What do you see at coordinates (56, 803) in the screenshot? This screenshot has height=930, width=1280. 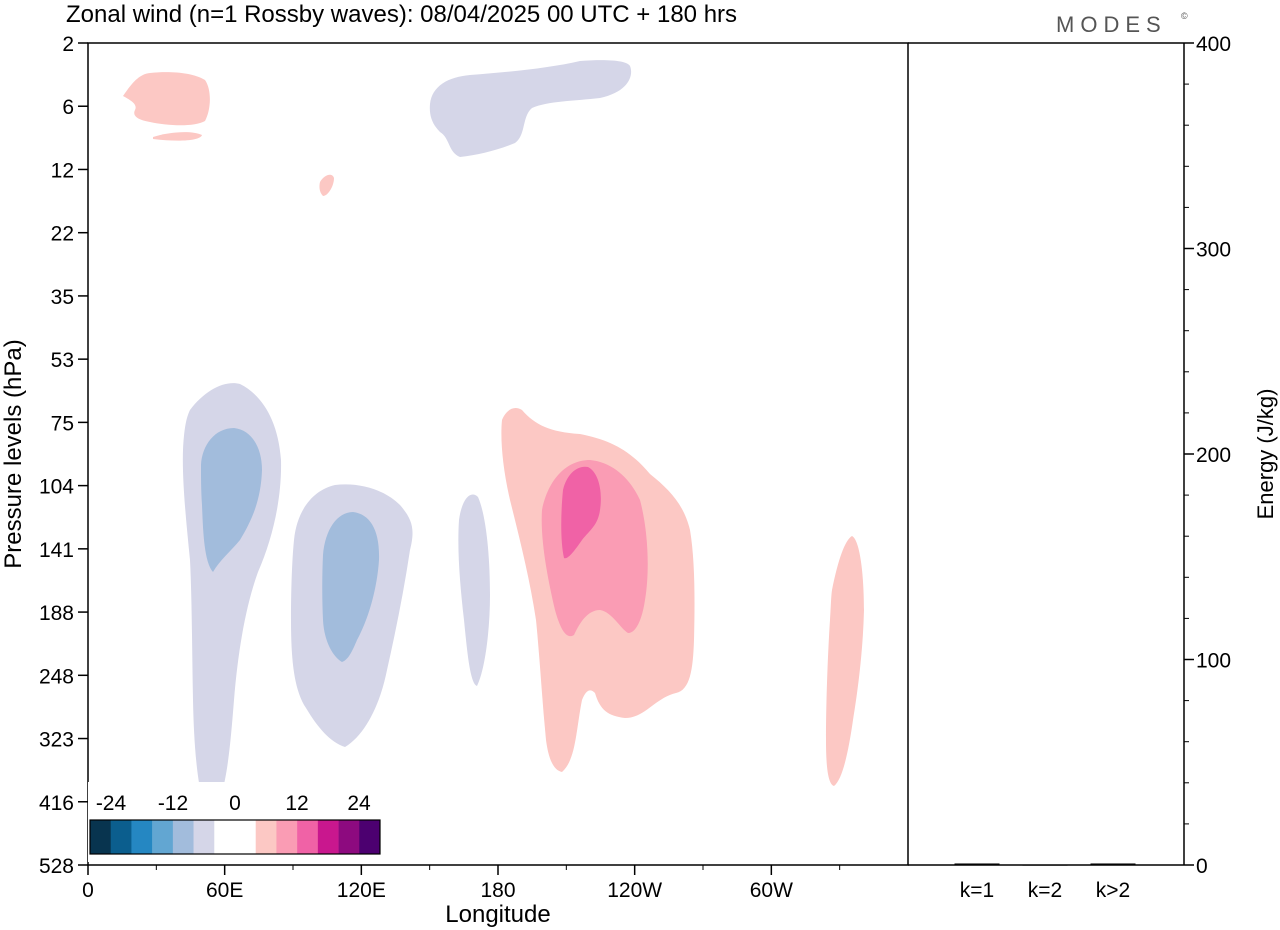 I see `y-tick-label: 416` at bounding box center [56, 803].